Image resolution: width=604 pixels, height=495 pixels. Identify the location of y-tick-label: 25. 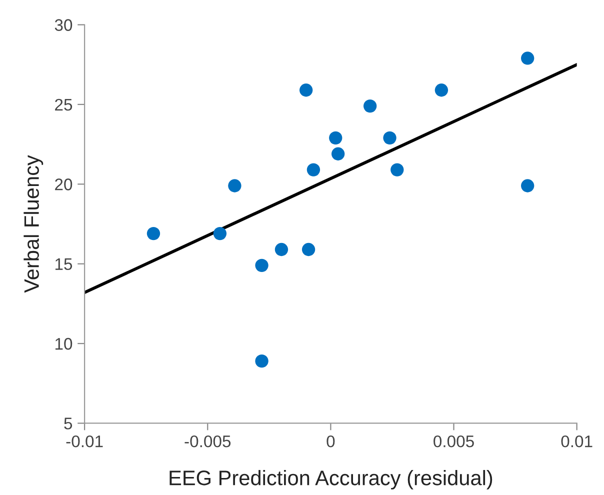
(63, 104).